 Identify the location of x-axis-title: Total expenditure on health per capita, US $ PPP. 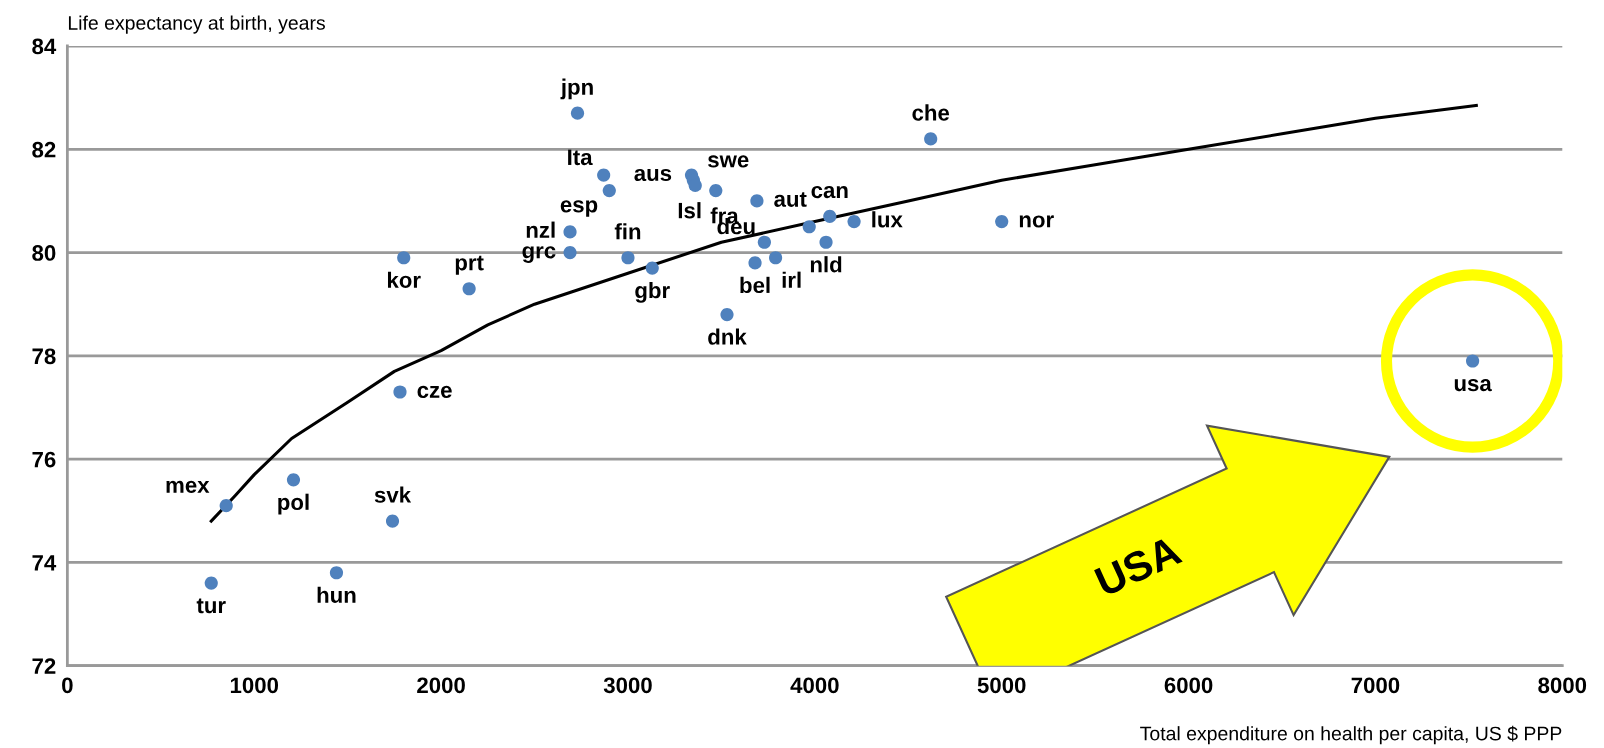
(1351, 735).